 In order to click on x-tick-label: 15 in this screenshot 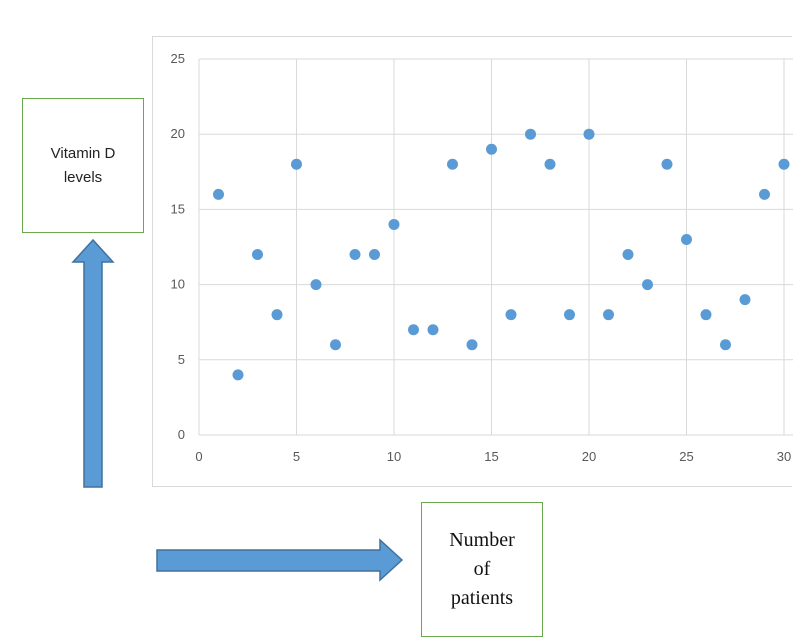, I will do `click(491, 456)`.